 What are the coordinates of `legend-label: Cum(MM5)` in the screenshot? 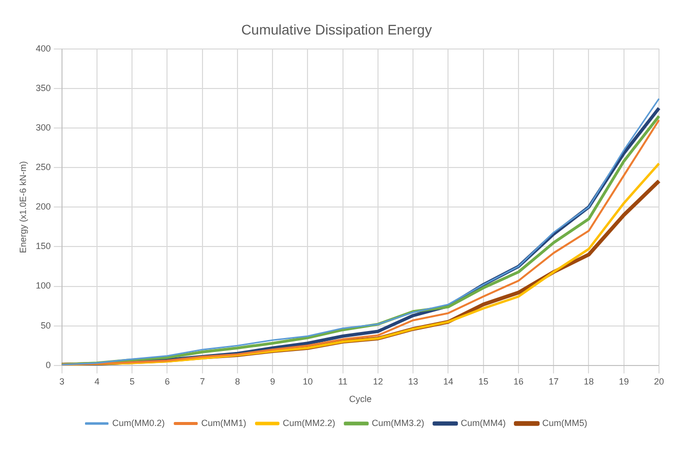 It's located at (565, 423).